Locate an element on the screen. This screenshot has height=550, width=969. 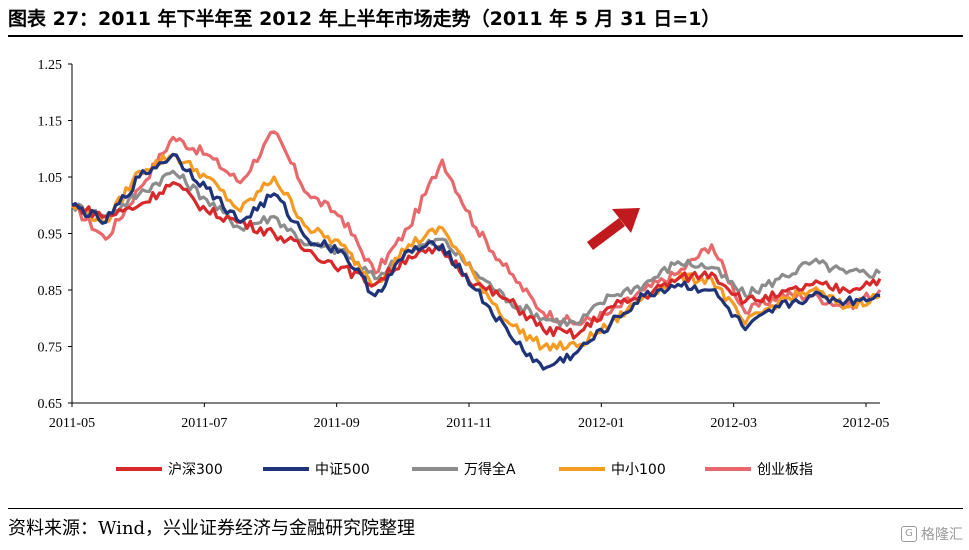
trend-arrow is located at coordinates (613, 229).